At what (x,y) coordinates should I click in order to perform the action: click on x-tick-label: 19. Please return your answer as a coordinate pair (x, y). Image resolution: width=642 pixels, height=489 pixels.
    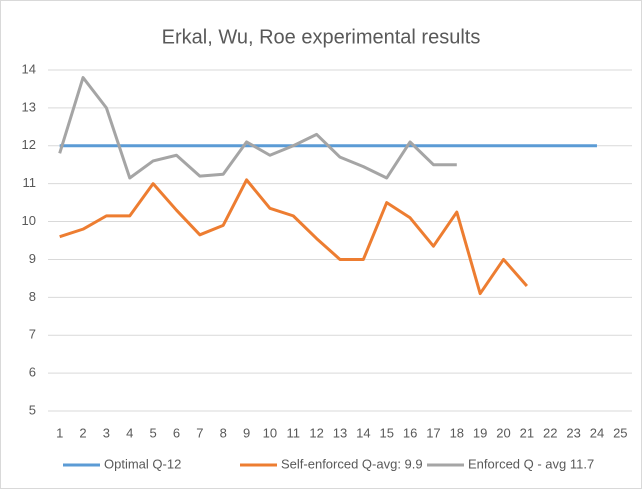
    Looking at the image, I should click on (480, 432).